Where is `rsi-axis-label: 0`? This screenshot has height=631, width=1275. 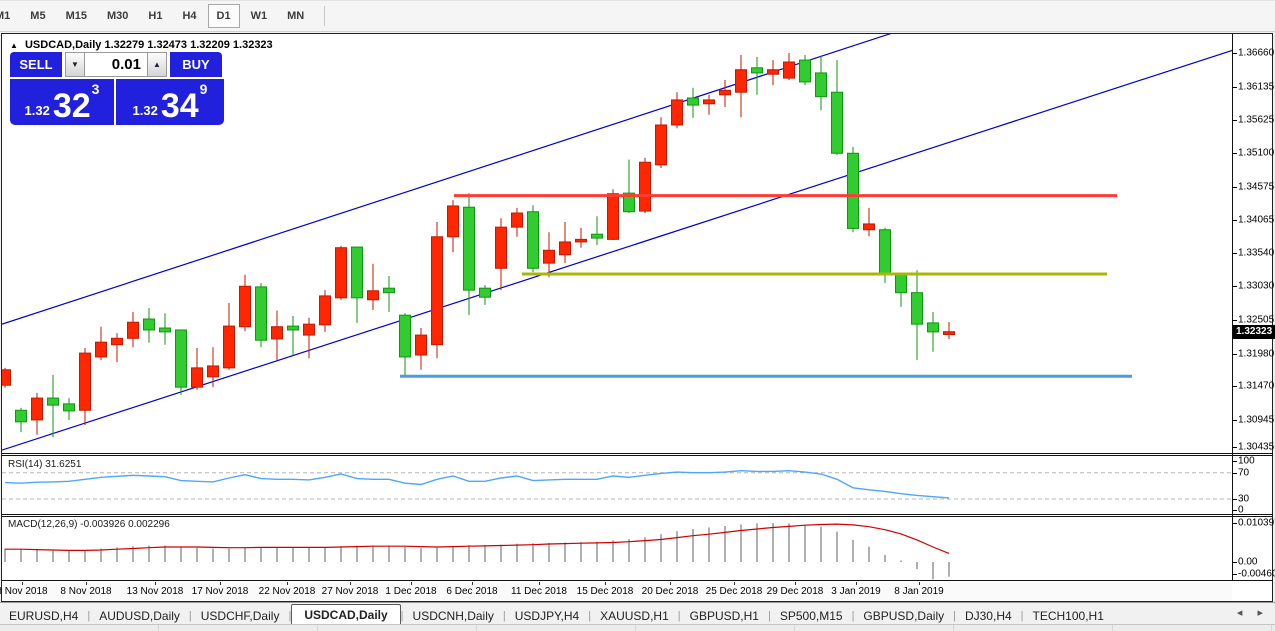 rsi-axis-label: 0 is located at coordinates (1241, 510).